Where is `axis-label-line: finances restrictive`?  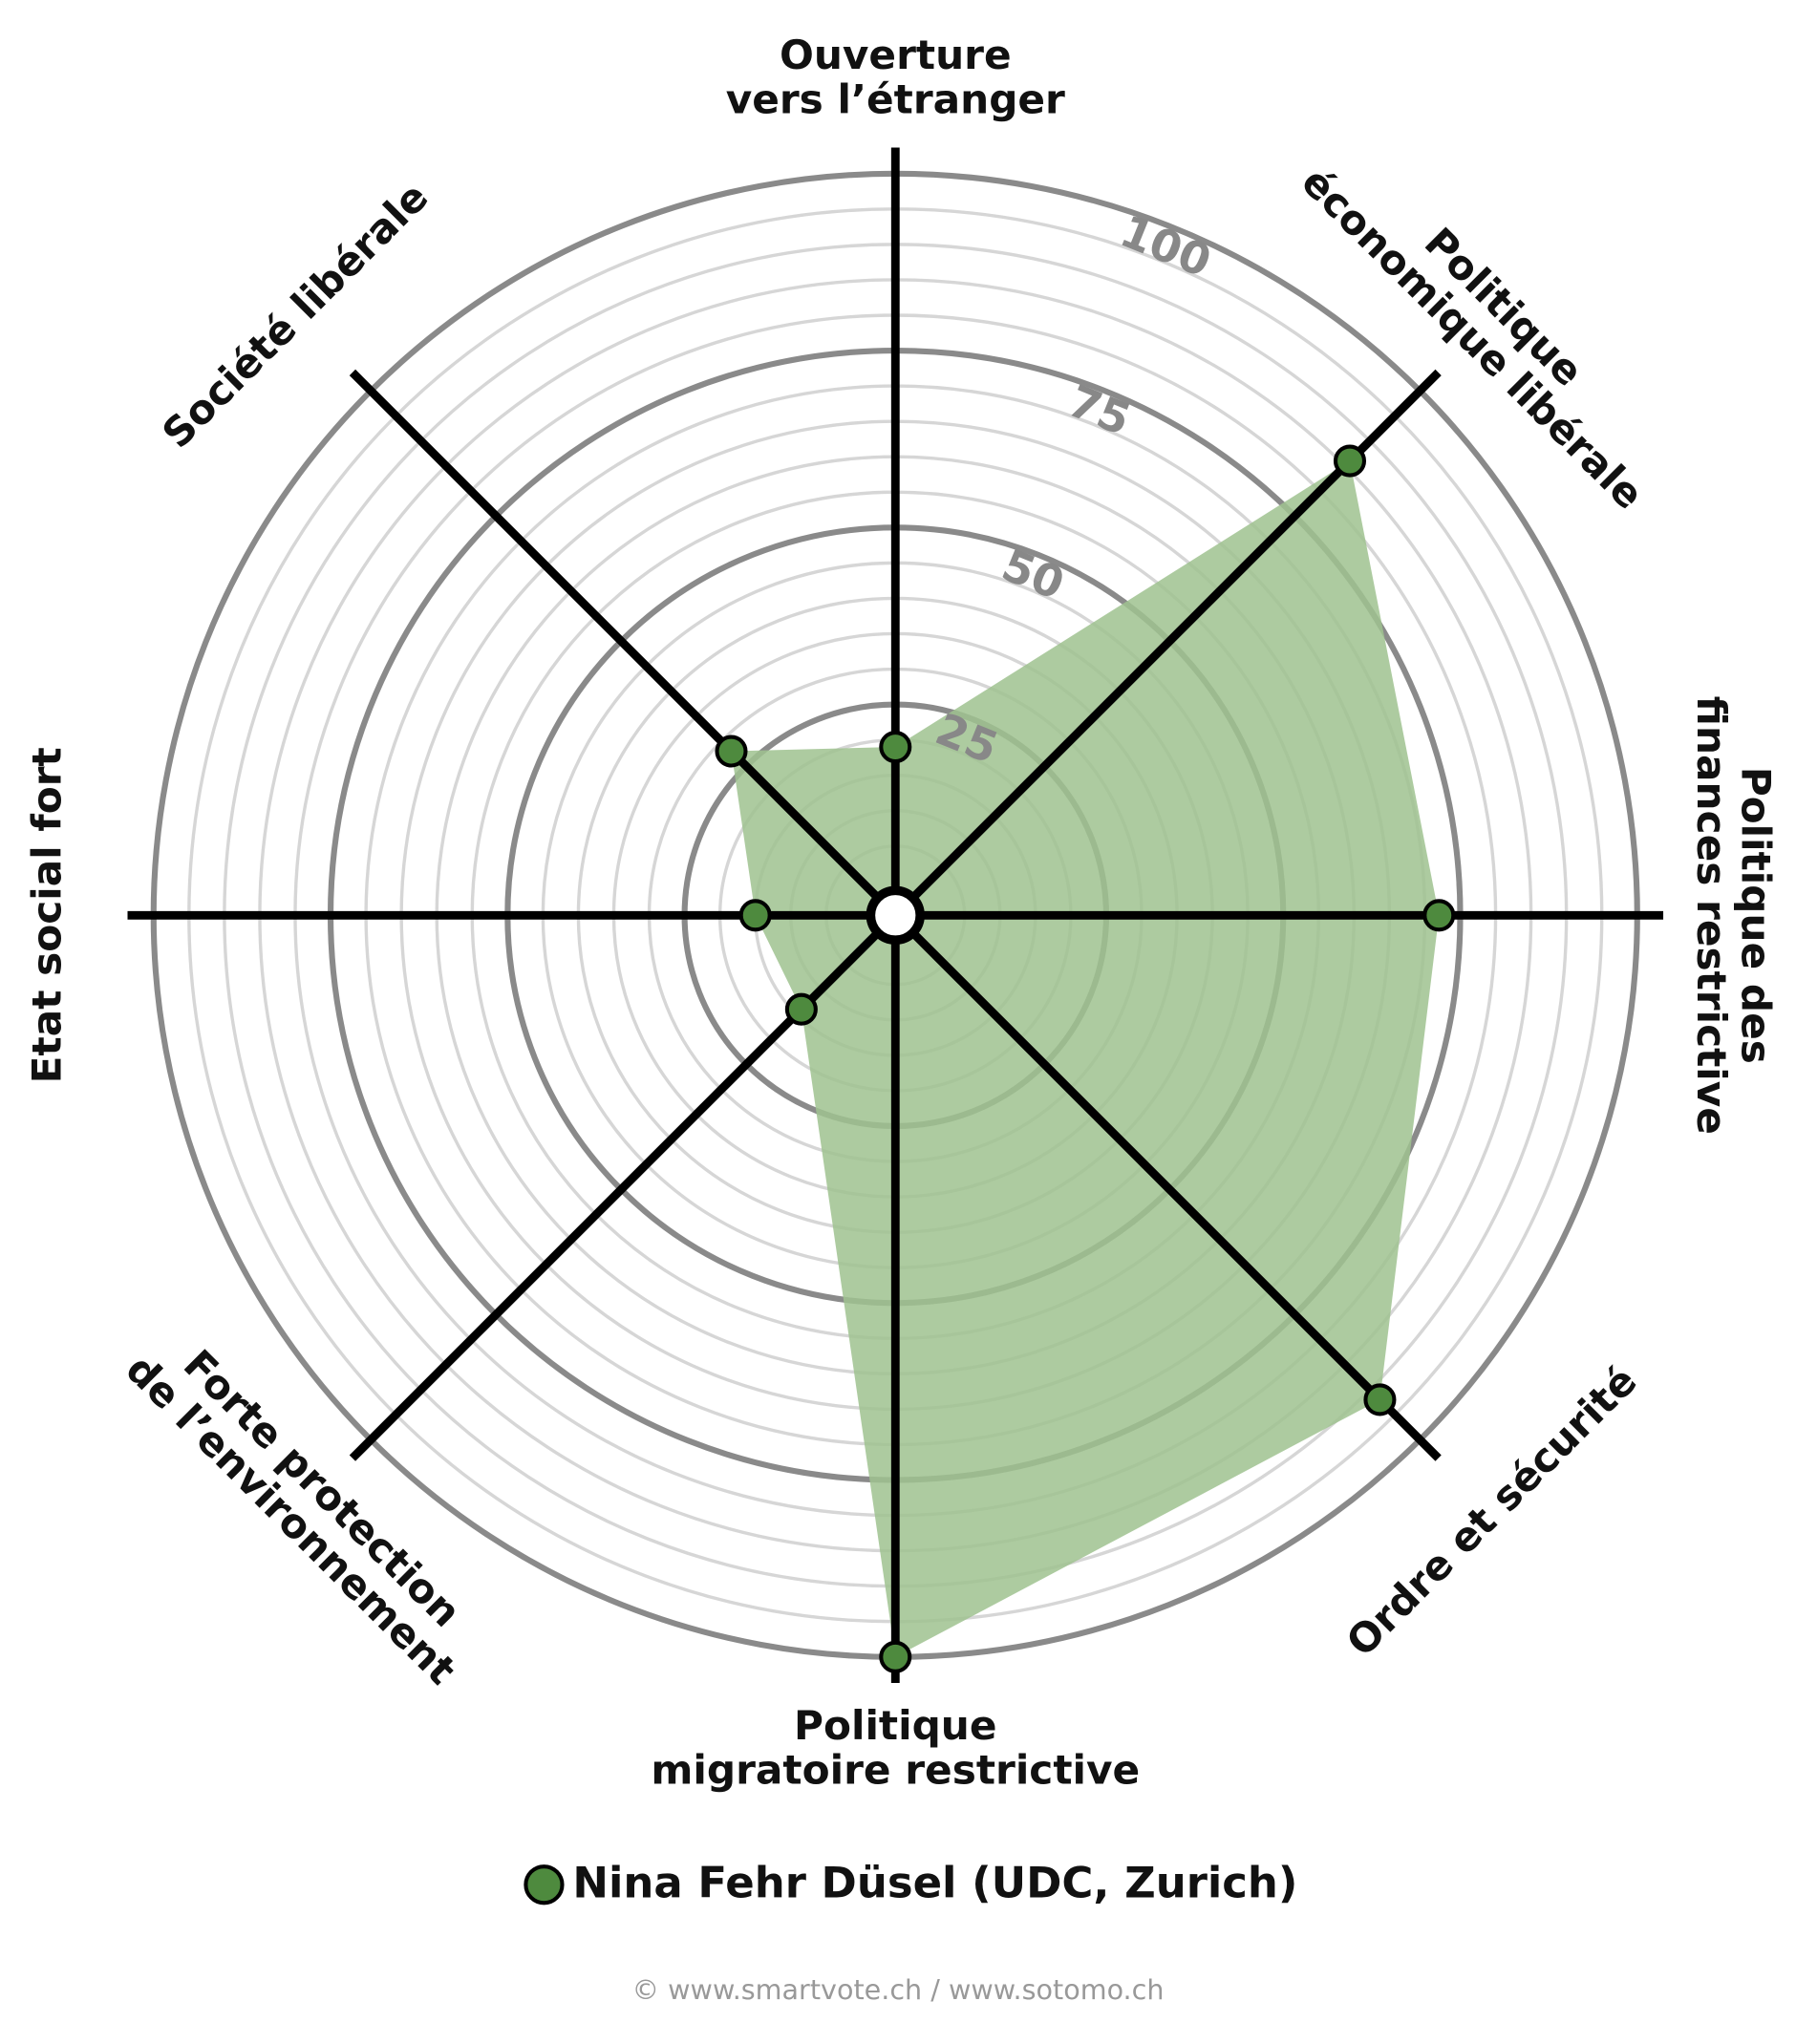
axis-label-line: finances restrictive is located at coordinates (1711, 915).